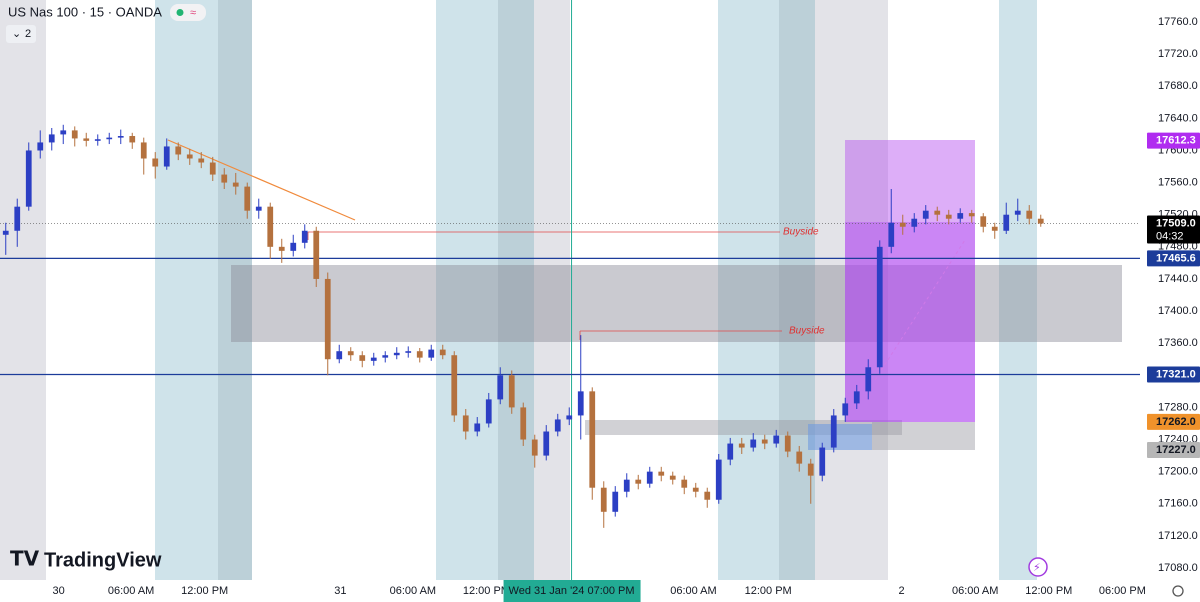 The image size is (1200, 602). What do you see at coordinates (103, 560) in the screenshot?
I see `watermark-text: TradingView` at bounding box center [103, 560].